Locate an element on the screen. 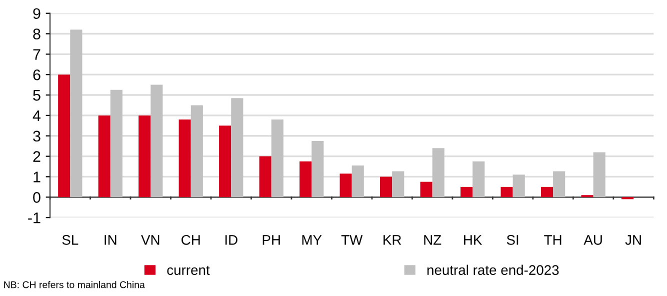 The height and width of the screenshot is (296, 667). x-tick-label: SL is located at coordinates (70, 240).